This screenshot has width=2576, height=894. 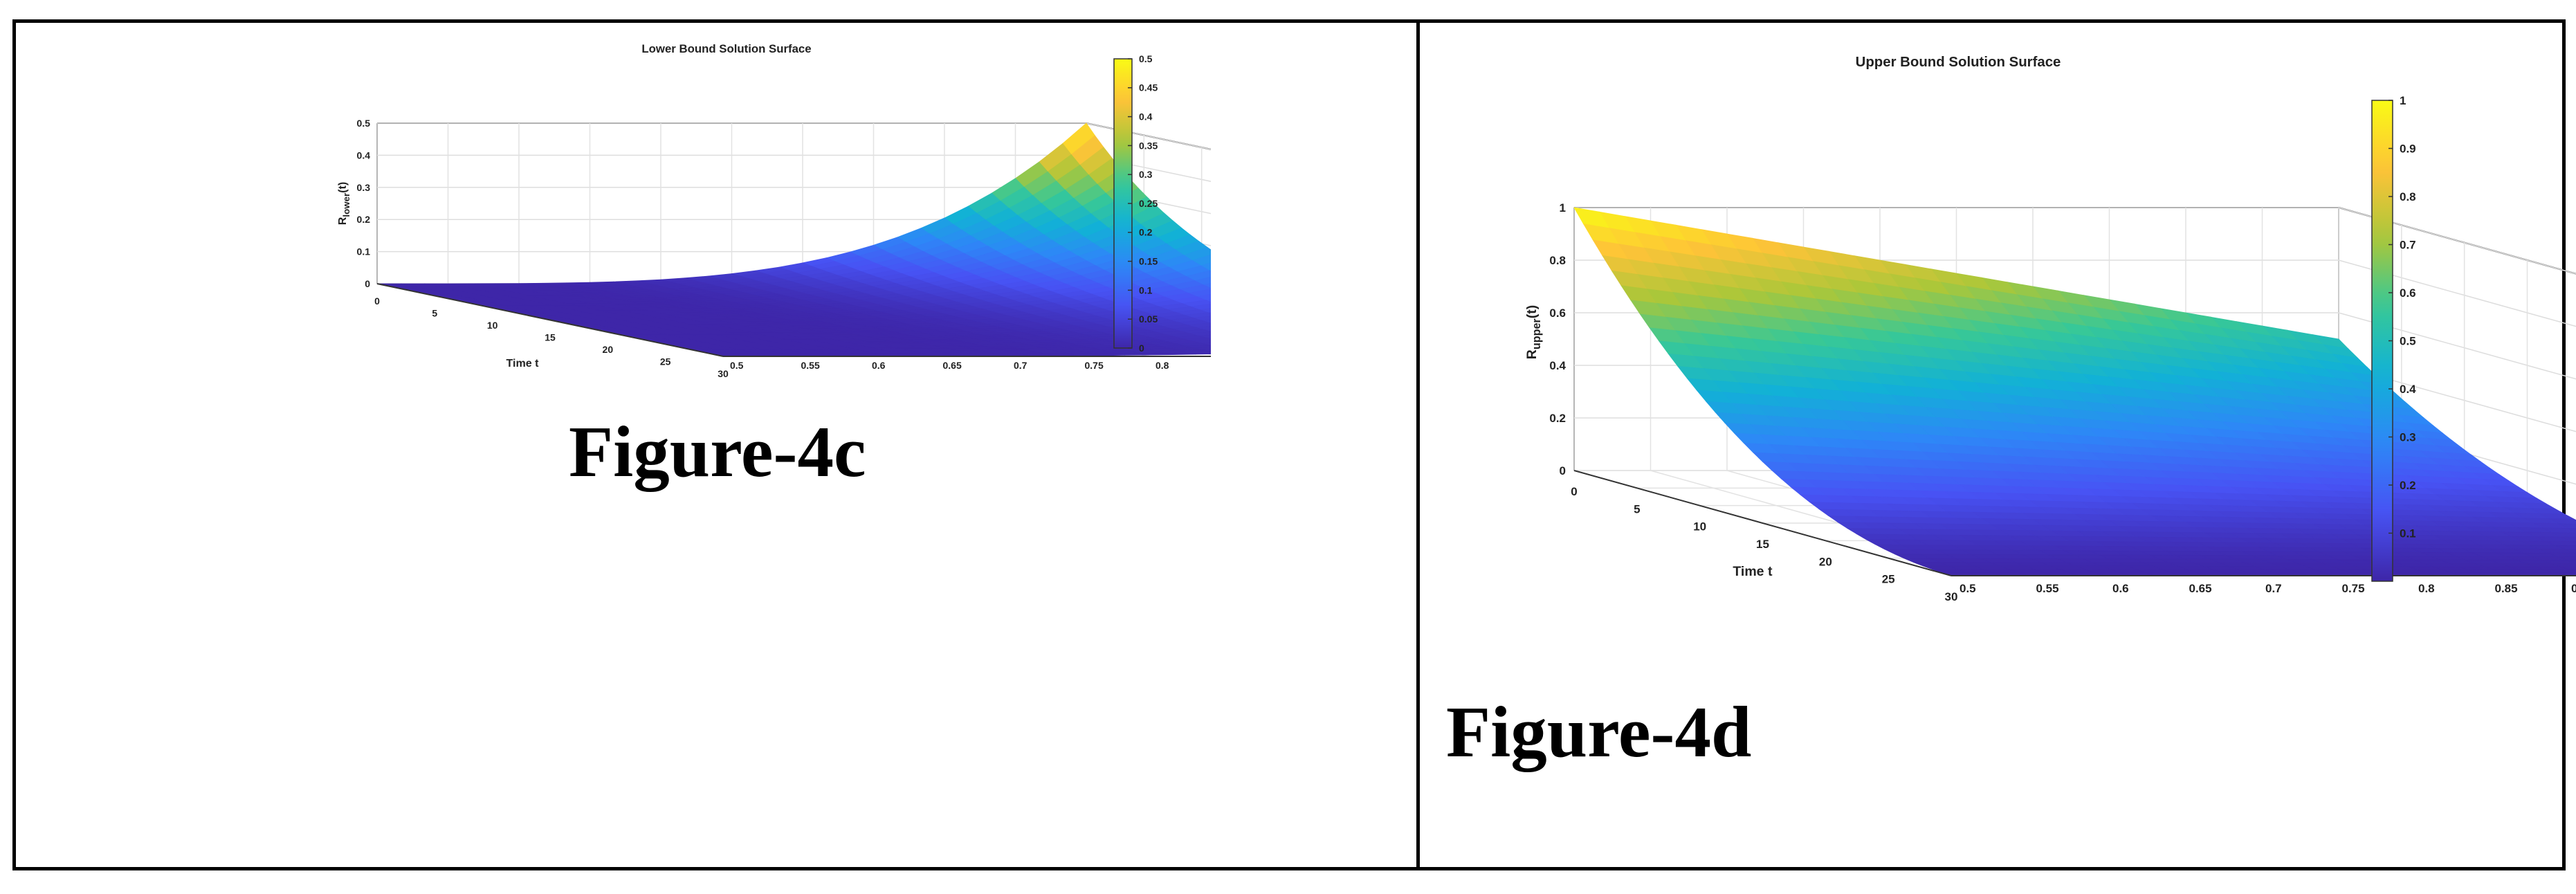 I want to click on chart-title: Upper Bound Solution Surface, so click(x=1959, y=63).